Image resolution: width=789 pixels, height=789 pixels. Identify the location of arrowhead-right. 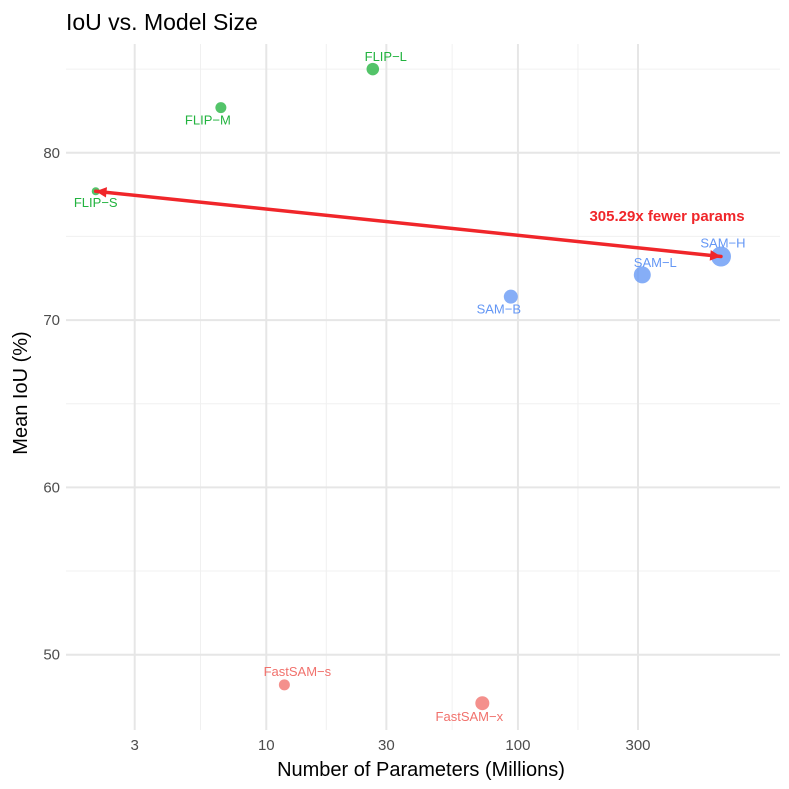
(715, 255).